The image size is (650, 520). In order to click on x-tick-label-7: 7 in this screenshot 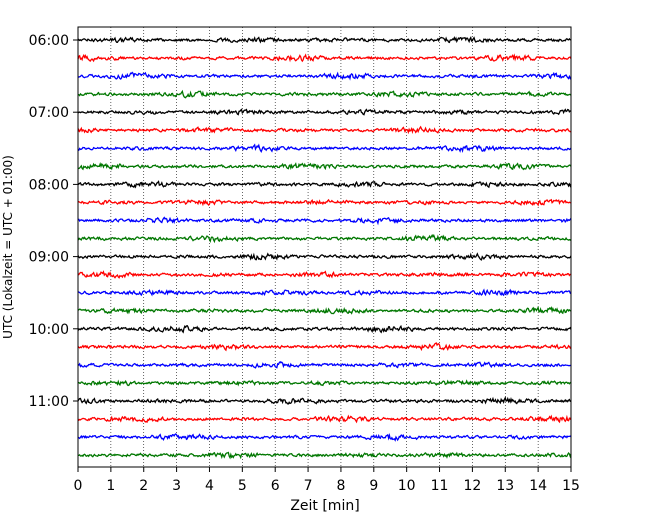, I will do `click(308, 486)`.